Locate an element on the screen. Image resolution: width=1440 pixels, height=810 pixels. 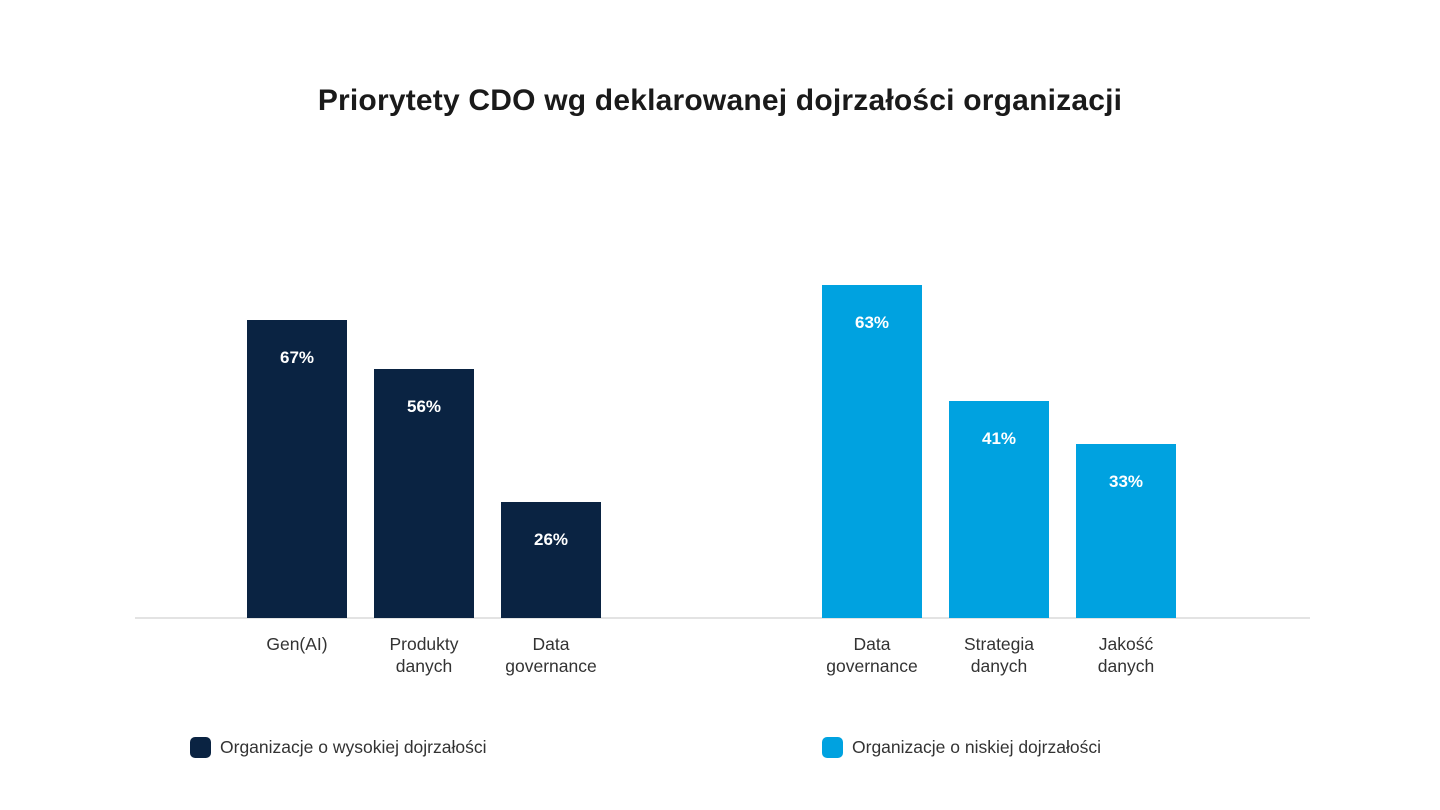
bar-genai: 67% Gen(AI) is located at coordinates (297, 487).